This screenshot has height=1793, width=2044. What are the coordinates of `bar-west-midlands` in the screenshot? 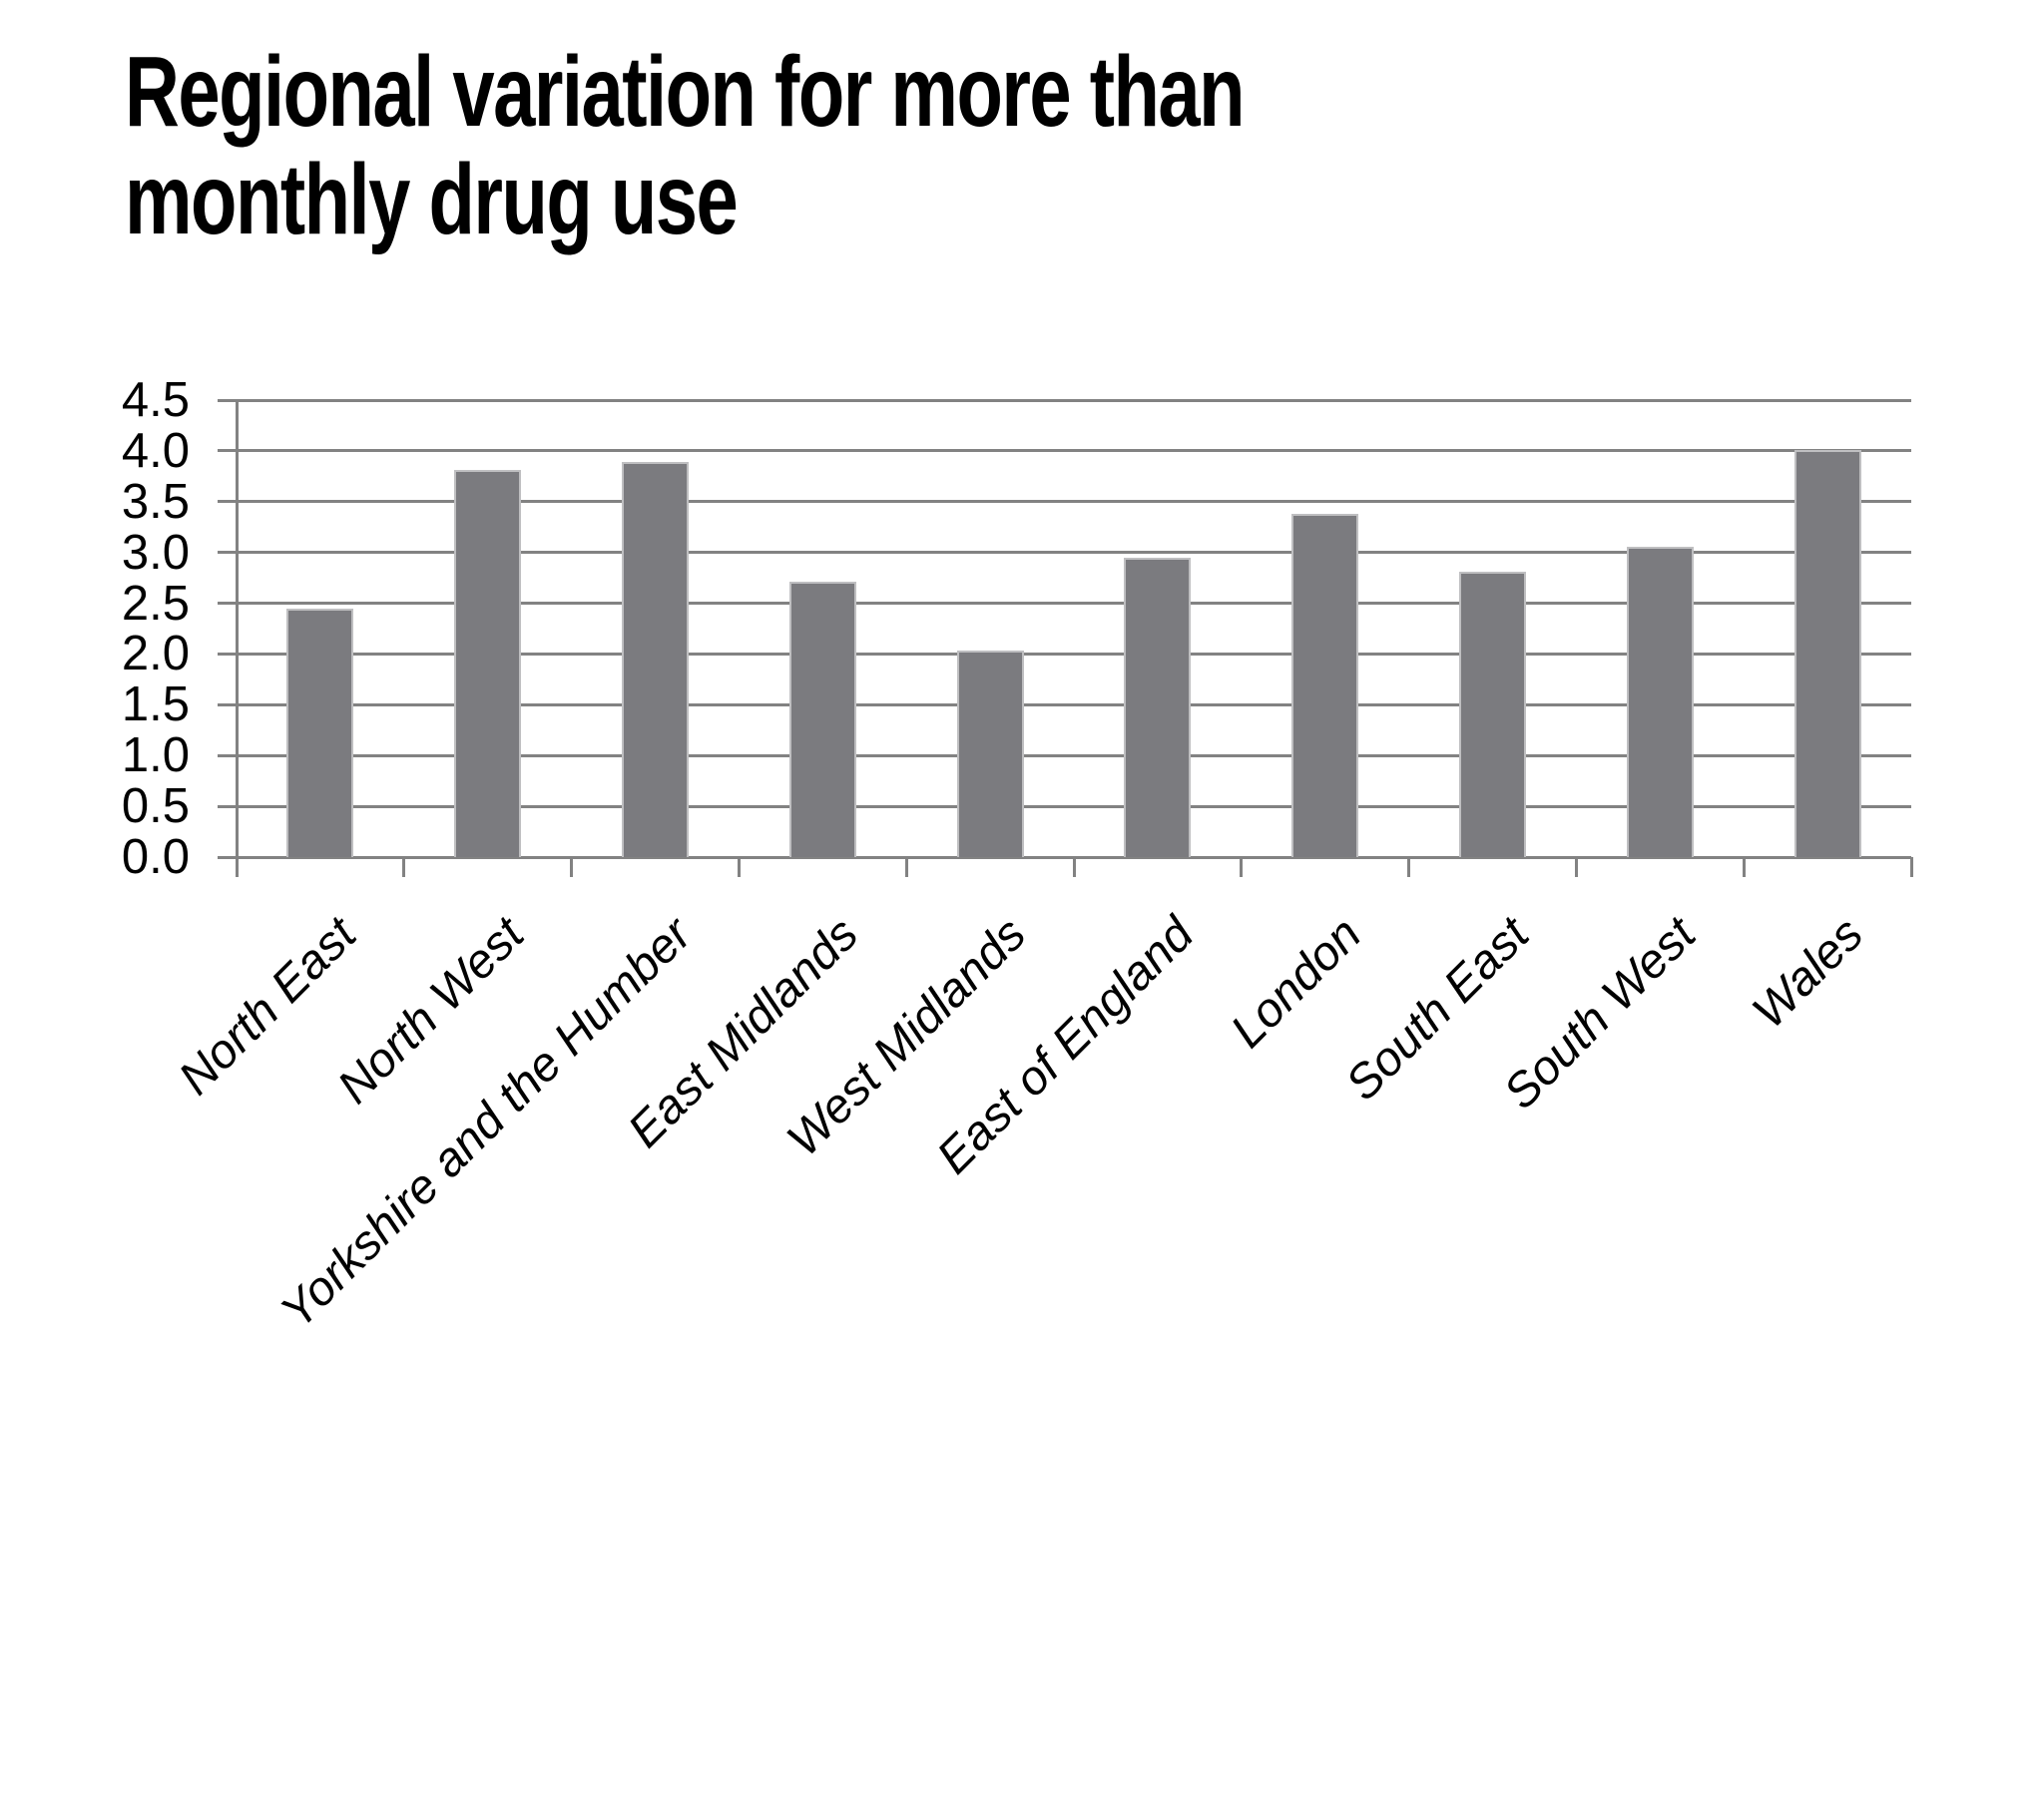 It's located at (990, 754).